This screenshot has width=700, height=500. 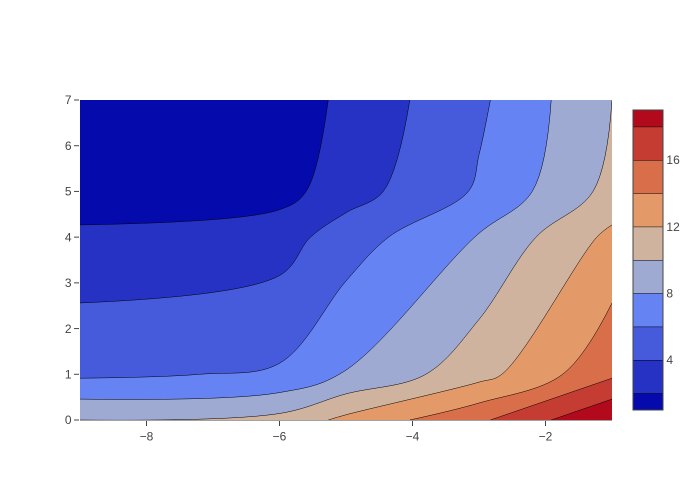 I want to click on svg-text: 5, so click(x=68, y=192).